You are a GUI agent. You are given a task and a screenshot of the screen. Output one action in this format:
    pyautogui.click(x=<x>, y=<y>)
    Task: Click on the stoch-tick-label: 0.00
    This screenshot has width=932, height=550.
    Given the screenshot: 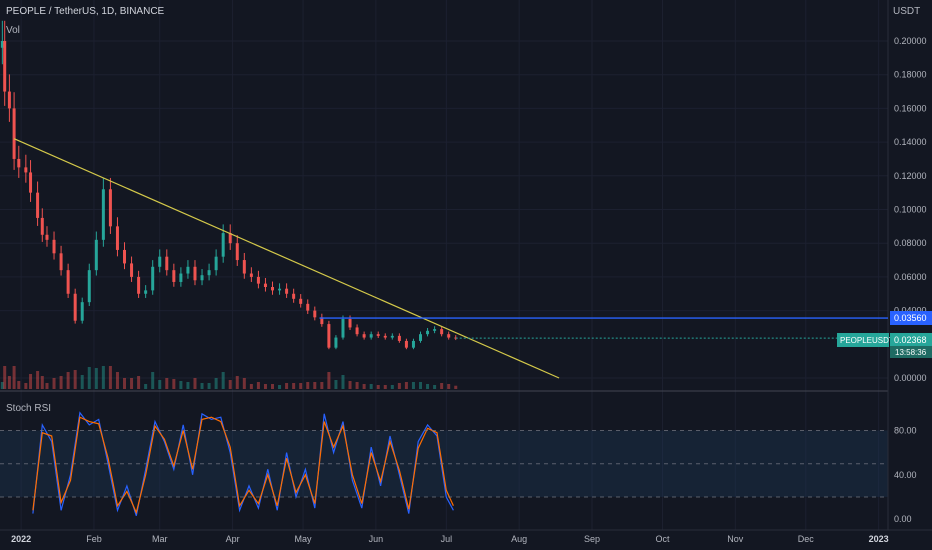 What is the action you would take?
    pyautogui.click(x=903, y=519)
    